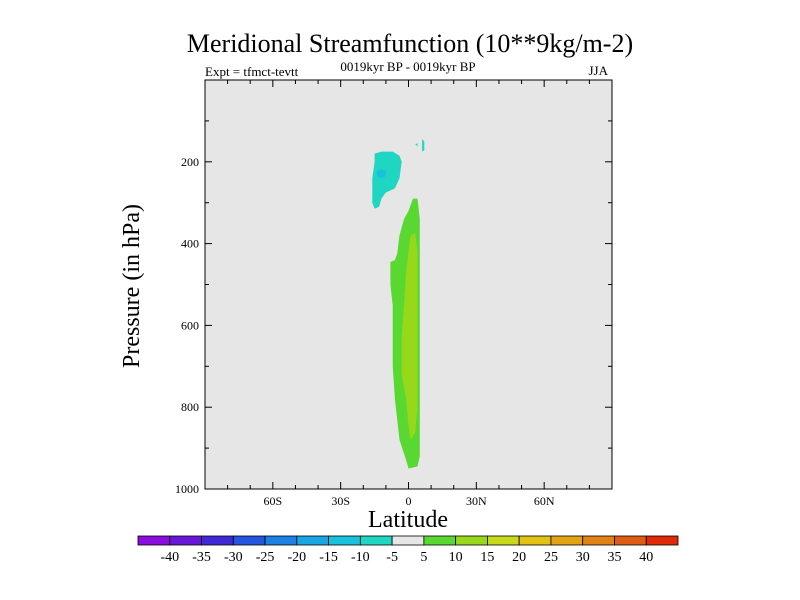  I want to click on colorbar-label: 15, so click(487, 557).